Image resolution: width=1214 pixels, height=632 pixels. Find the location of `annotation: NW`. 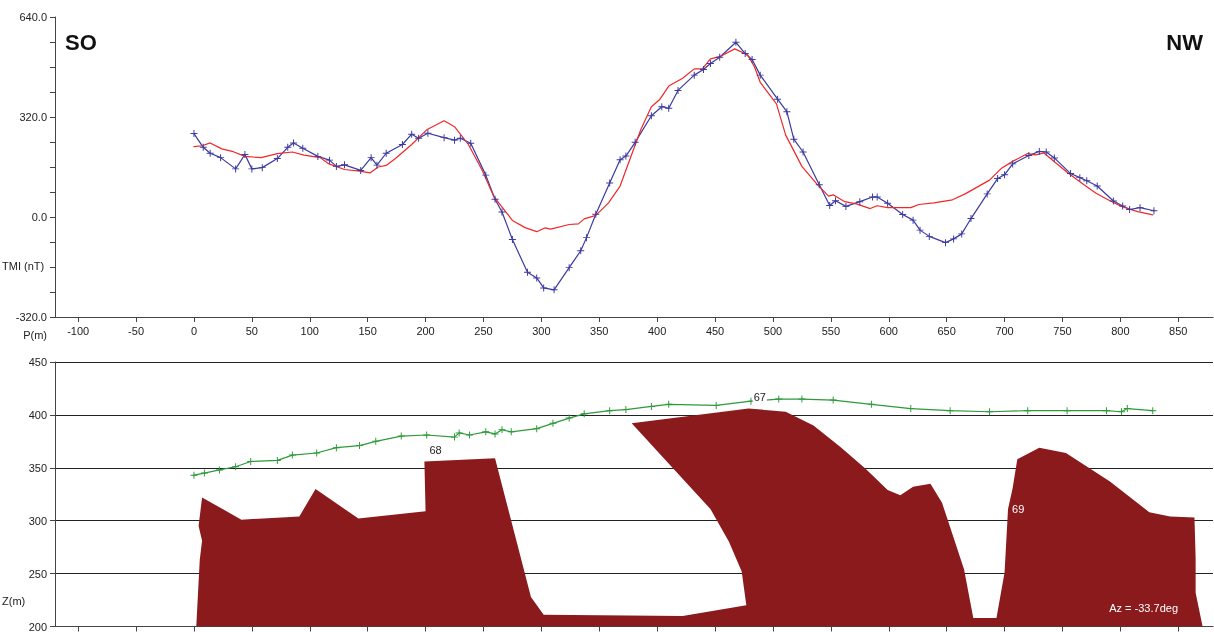

annotation: NW is located at coordinates (1185, 42).